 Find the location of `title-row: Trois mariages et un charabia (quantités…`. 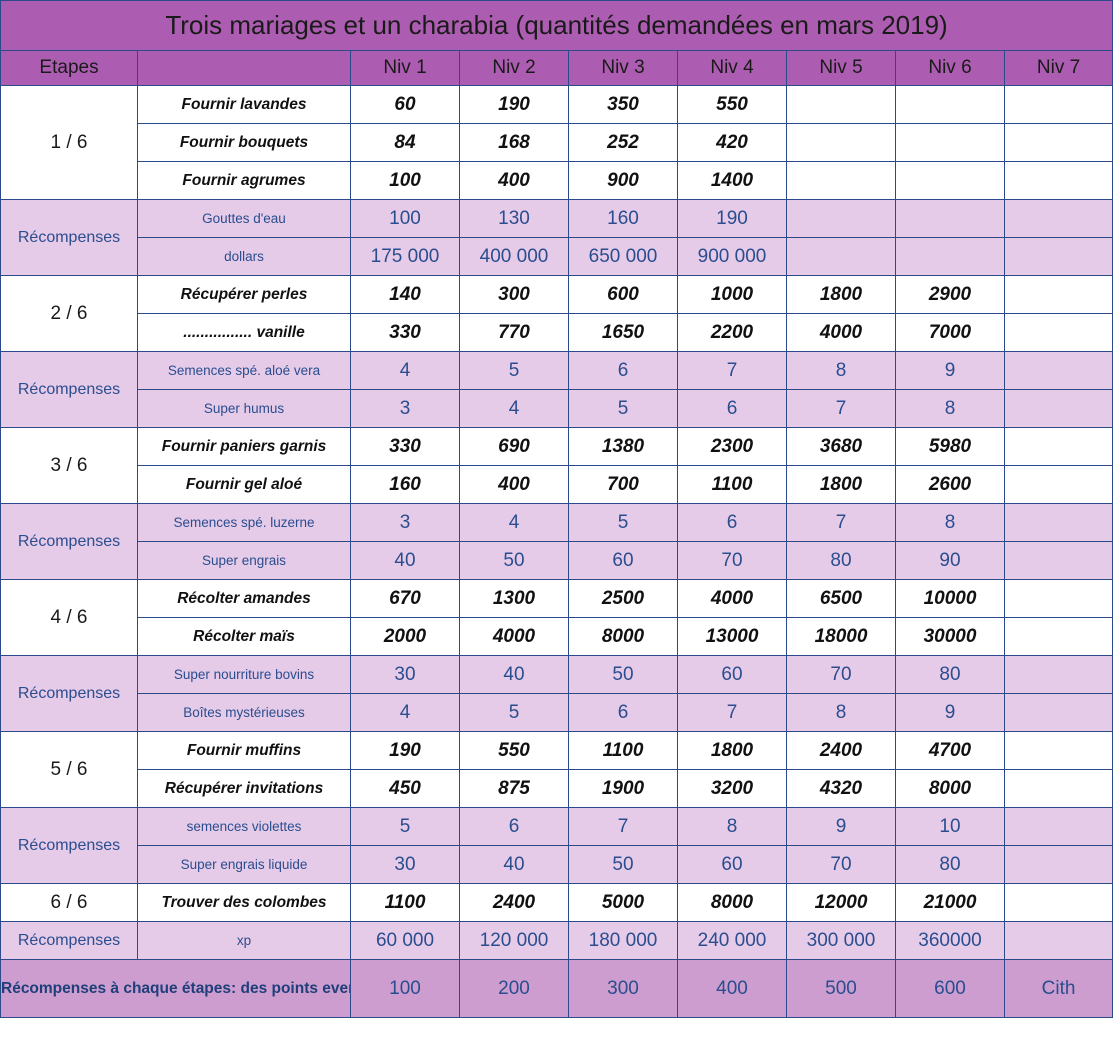

title-row: Trois mariages et un charabia (quantités… is located at coordinates (556, 25).